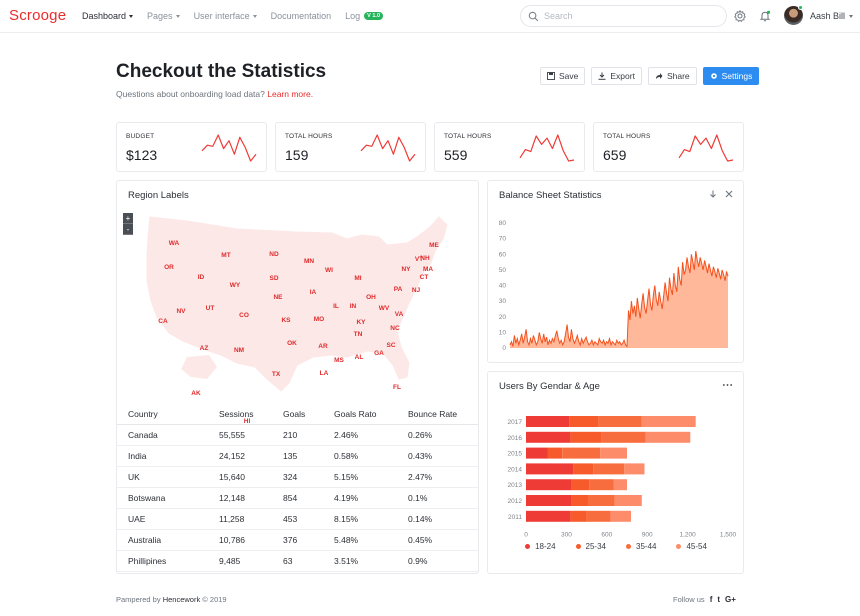 The width and height of the screenshot is (860, 616). Describe the element at coordinates (108, 16) in the screenshot. I see `nav-item-dashboard: Dashboard` at that location.